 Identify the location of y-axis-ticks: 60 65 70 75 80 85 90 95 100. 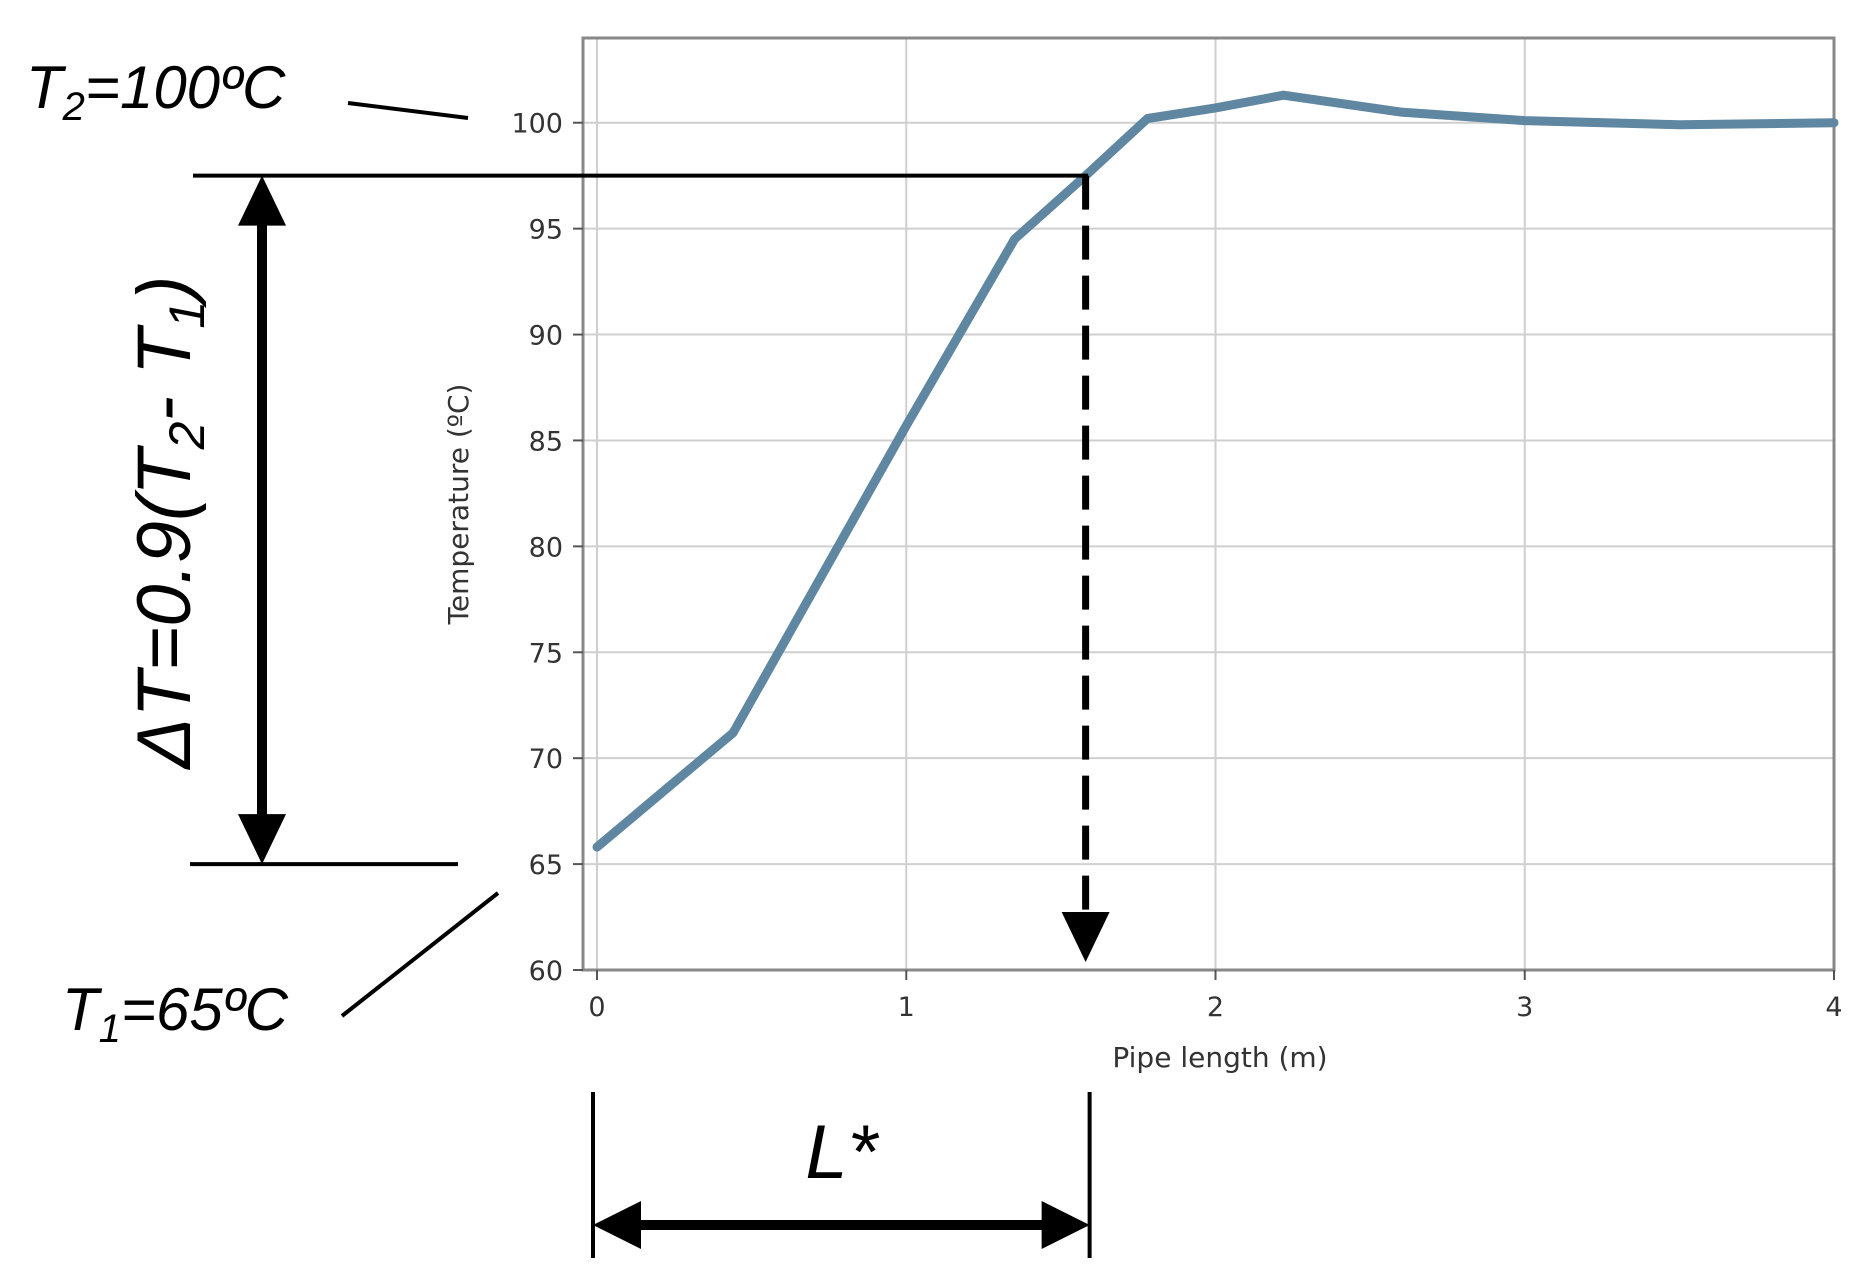
(547, 548).